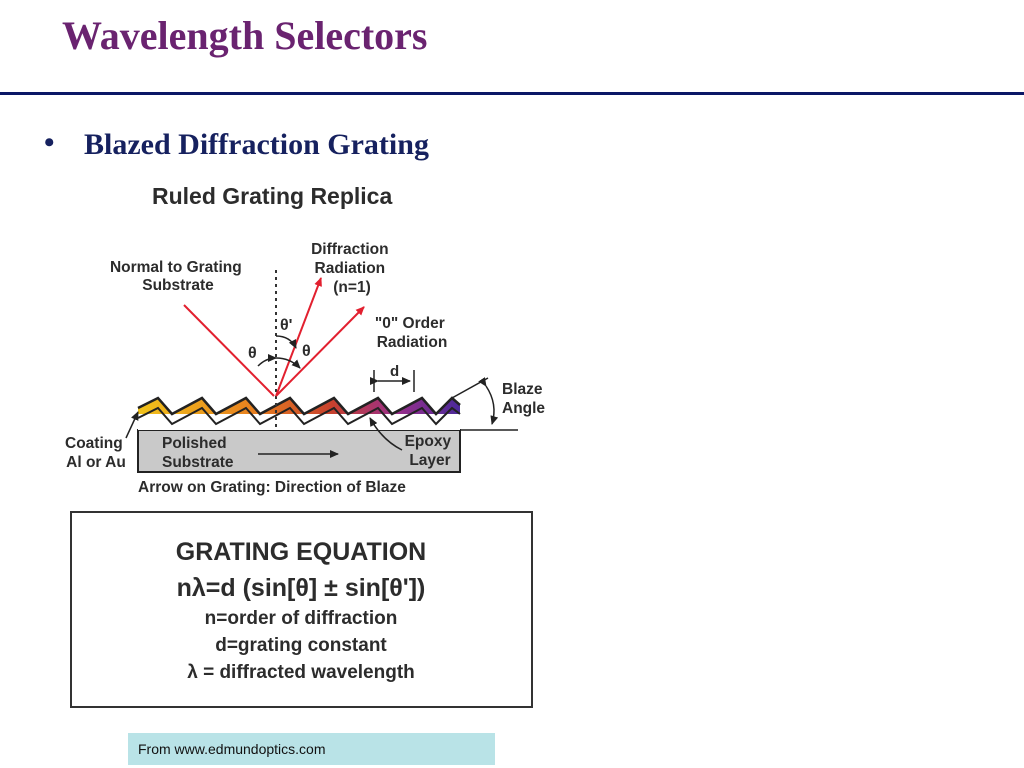 This screenshot has height=768, width=1024. What do you see at coordinates (256, 144) in the screenshot?
I see `bullet-text: Blazed Diffraction Grating` at bounding box center [256, 144].